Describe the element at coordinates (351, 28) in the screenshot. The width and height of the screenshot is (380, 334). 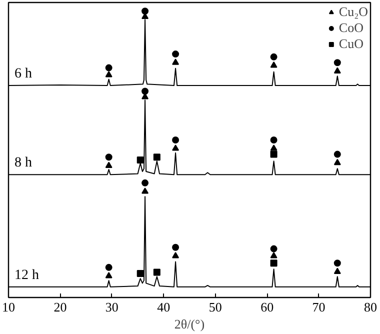
I see `legend-label: CoO` at that location.